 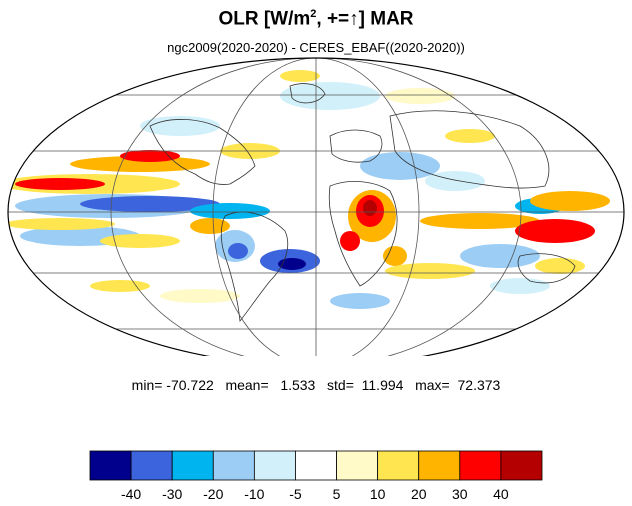 I want to click on colorbar-label: -5, so click(x=295, y=493).